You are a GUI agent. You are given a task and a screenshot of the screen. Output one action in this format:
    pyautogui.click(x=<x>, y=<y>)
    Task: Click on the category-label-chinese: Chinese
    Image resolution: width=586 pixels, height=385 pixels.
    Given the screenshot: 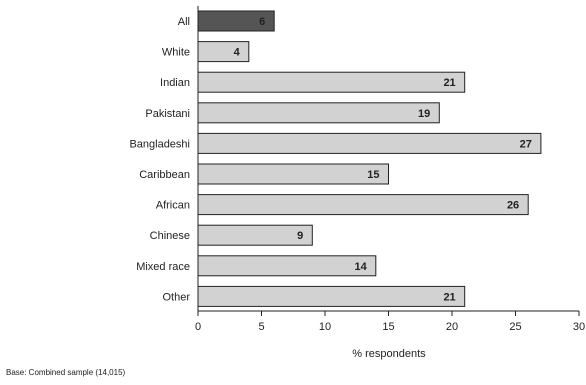 What is the action you would take?
    pyautogui.click(x=170, y=236)
    